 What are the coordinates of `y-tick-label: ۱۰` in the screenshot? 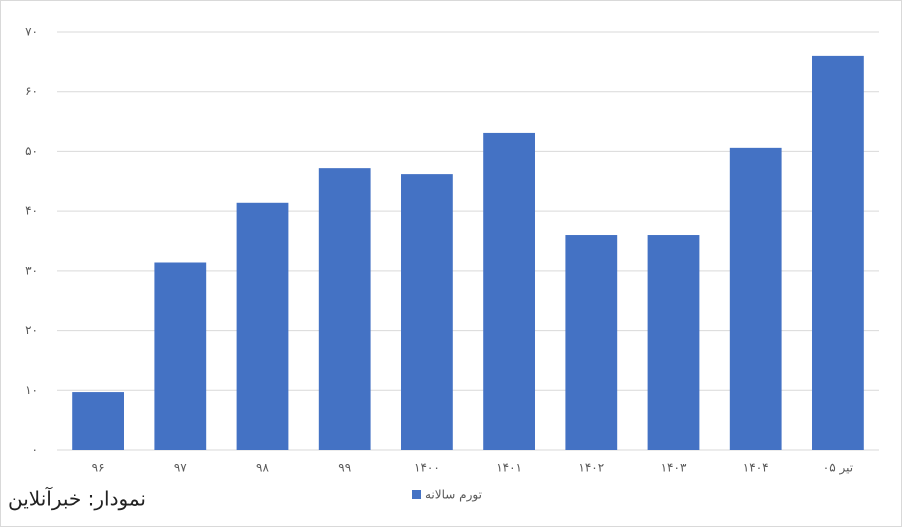 It's located at (31, 390).